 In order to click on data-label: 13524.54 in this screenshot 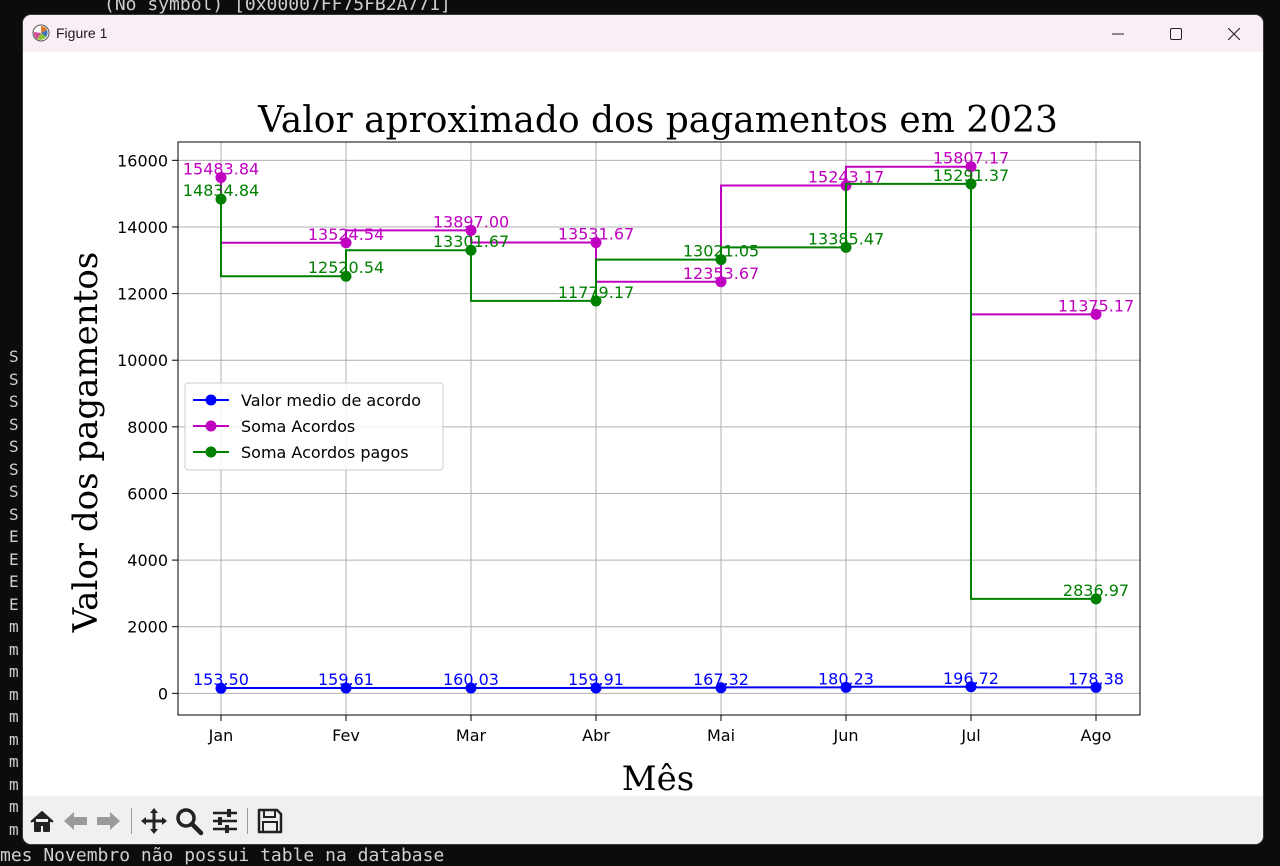, I will do `click(346, 234)`.